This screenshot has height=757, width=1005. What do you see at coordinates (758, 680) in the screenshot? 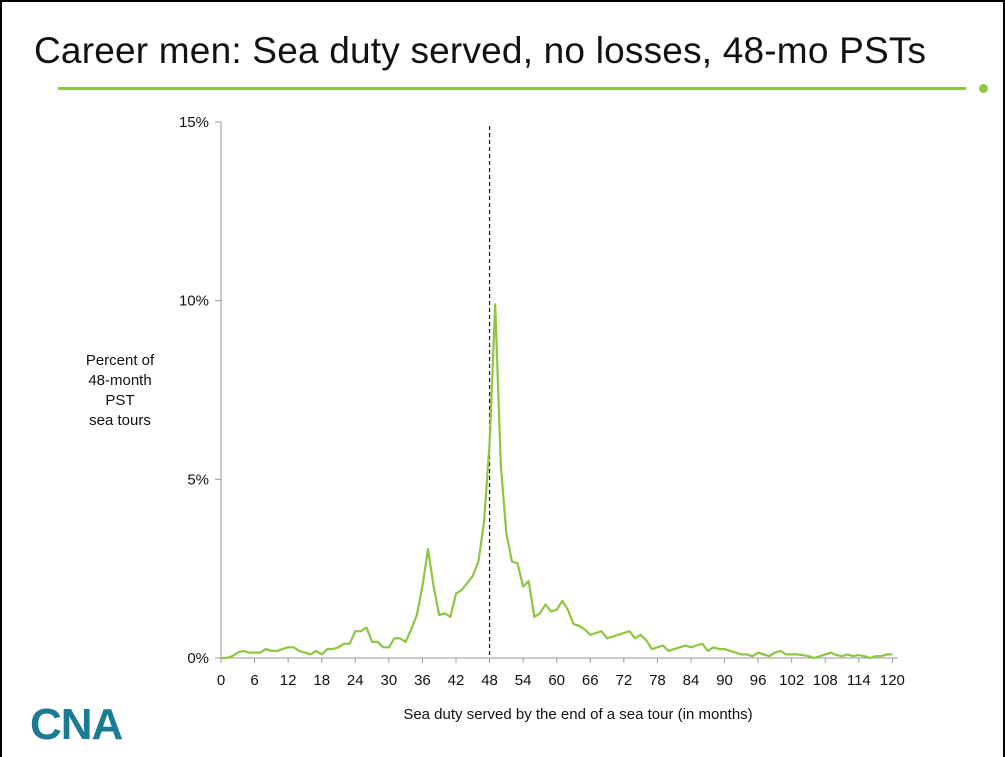
I see `x-tick-label: 96` at bounding box center [758, 680].